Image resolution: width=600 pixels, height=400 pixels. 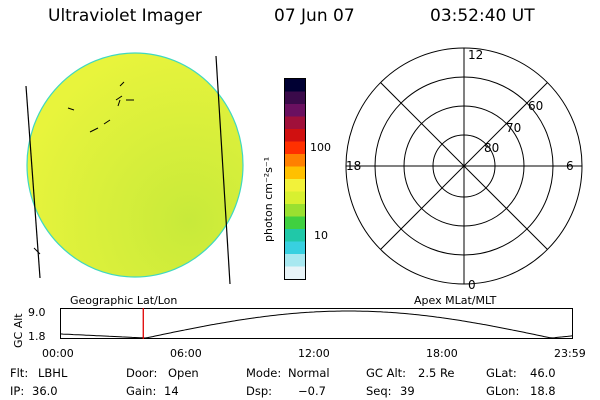 What do you see at coordinates (482, 16) in the screenshot?
I see `time-label: 03:52:40 UT` at bounding box center [482, 16].